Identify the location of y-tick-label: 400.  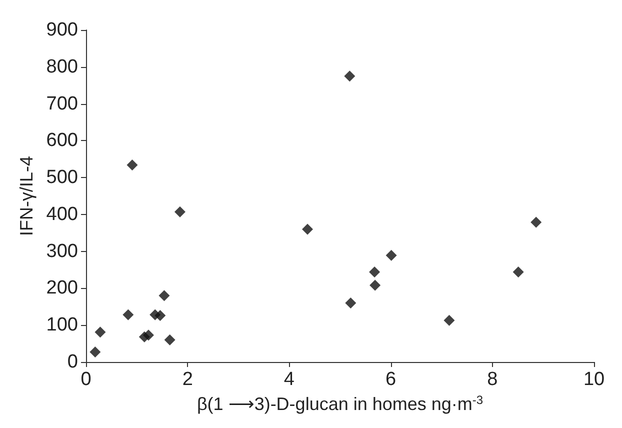
(62, 214).